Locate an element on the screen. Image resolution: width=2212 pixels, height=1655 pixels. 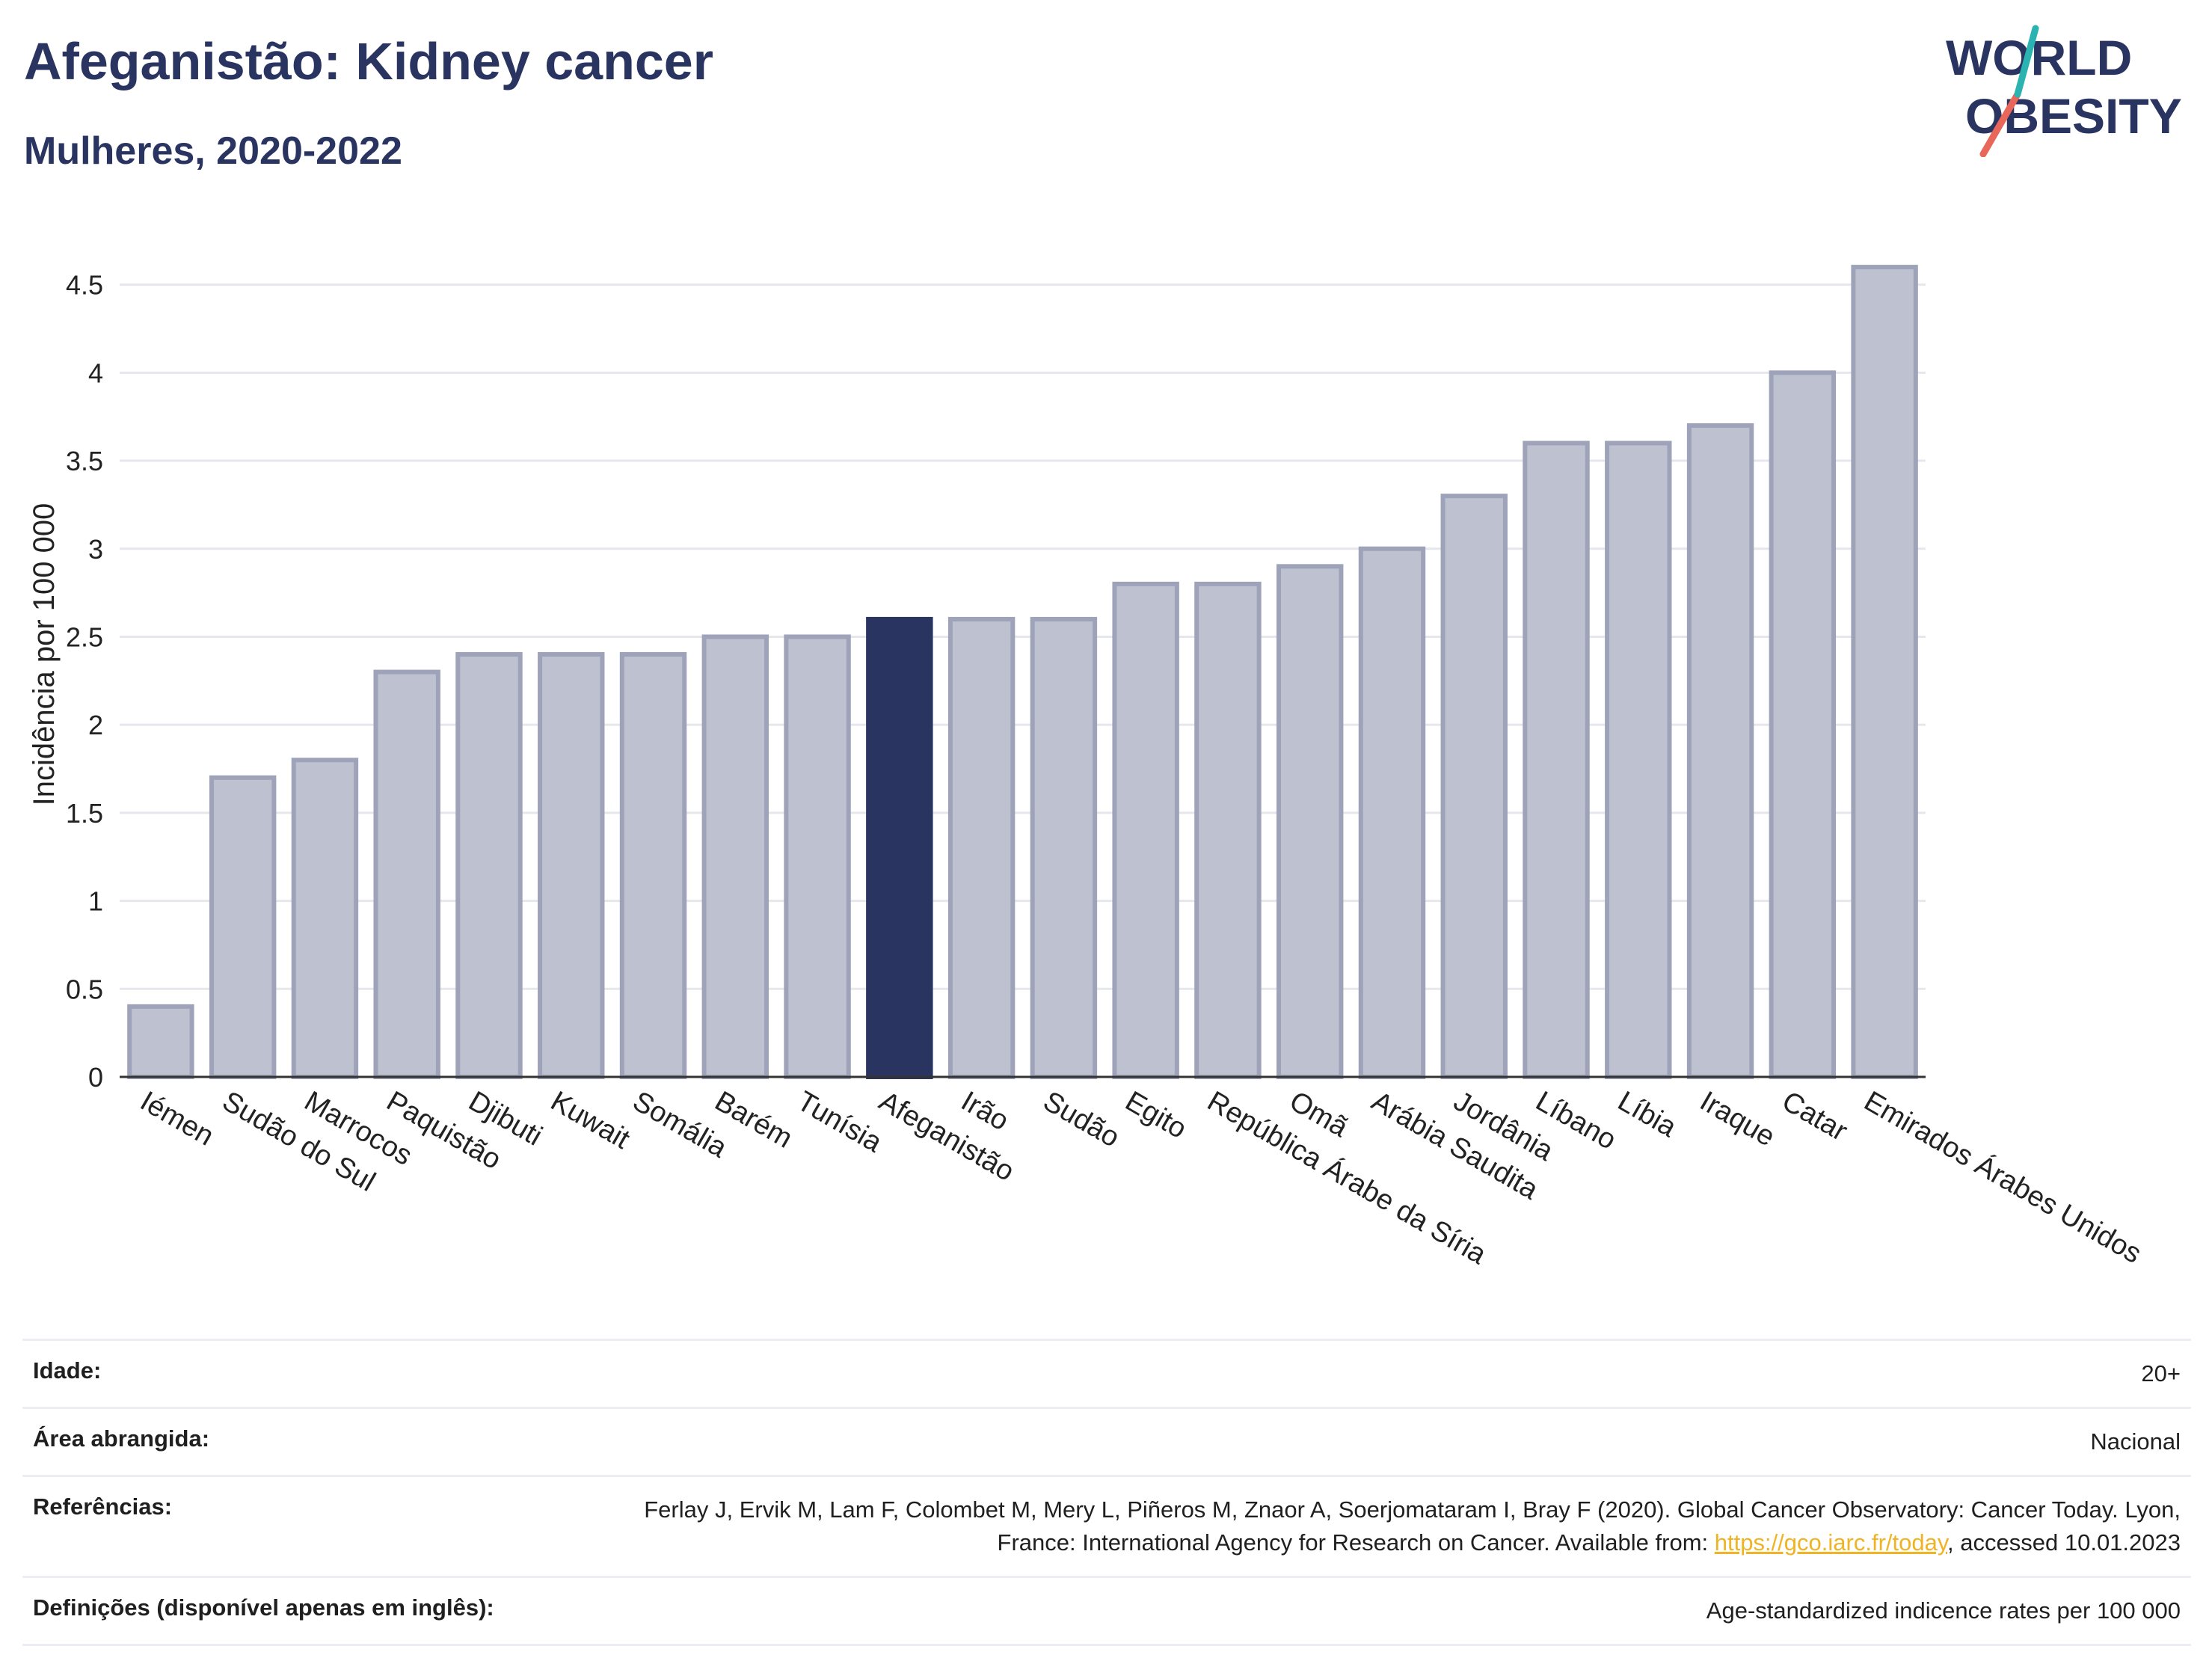
references-label: Referências: is located at coordinates (103, 1506).